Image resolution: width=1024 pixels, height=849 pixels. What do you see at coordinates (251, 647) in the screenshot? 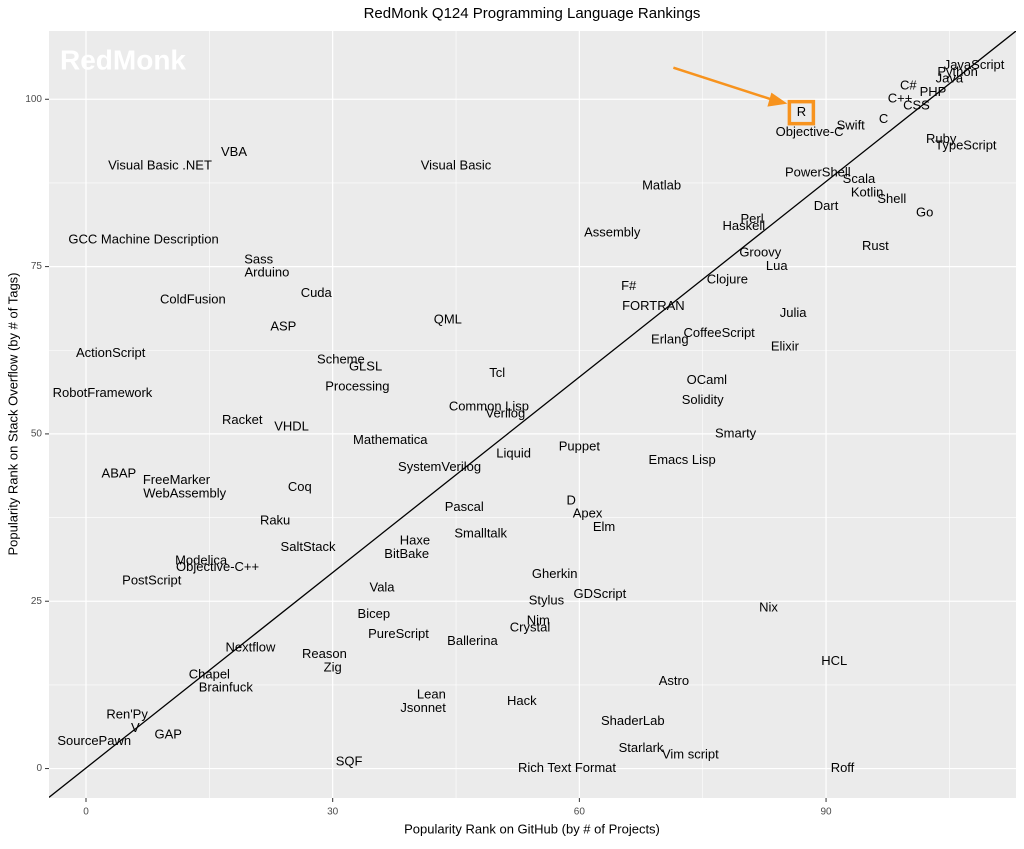
I see `language-label: Nextflow` at bounding box center [251, 647].